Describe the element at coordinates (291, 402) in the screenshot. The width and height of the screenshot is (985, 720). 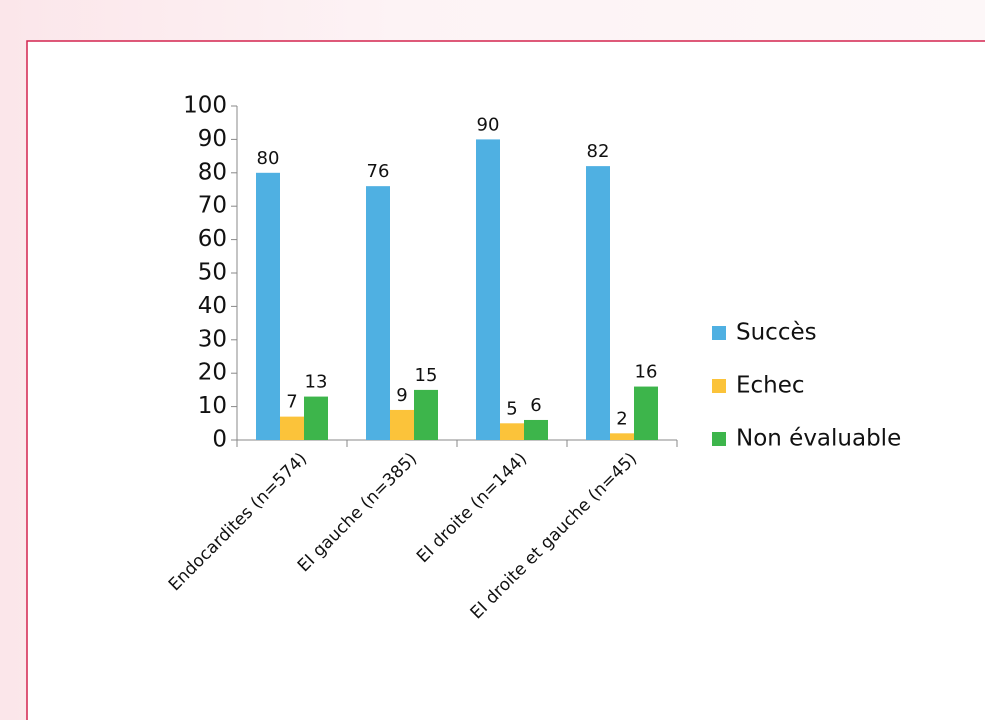
I see `data-label: 7` at that location.